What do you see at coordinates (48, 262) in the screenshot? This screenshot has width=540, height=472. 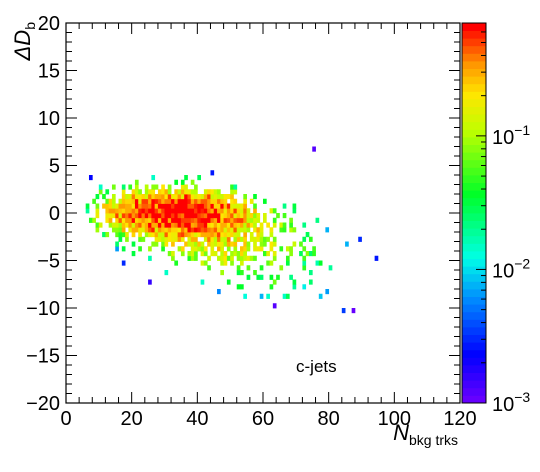 I see `y-tick-label: −5` at bounding box center [48, 262].